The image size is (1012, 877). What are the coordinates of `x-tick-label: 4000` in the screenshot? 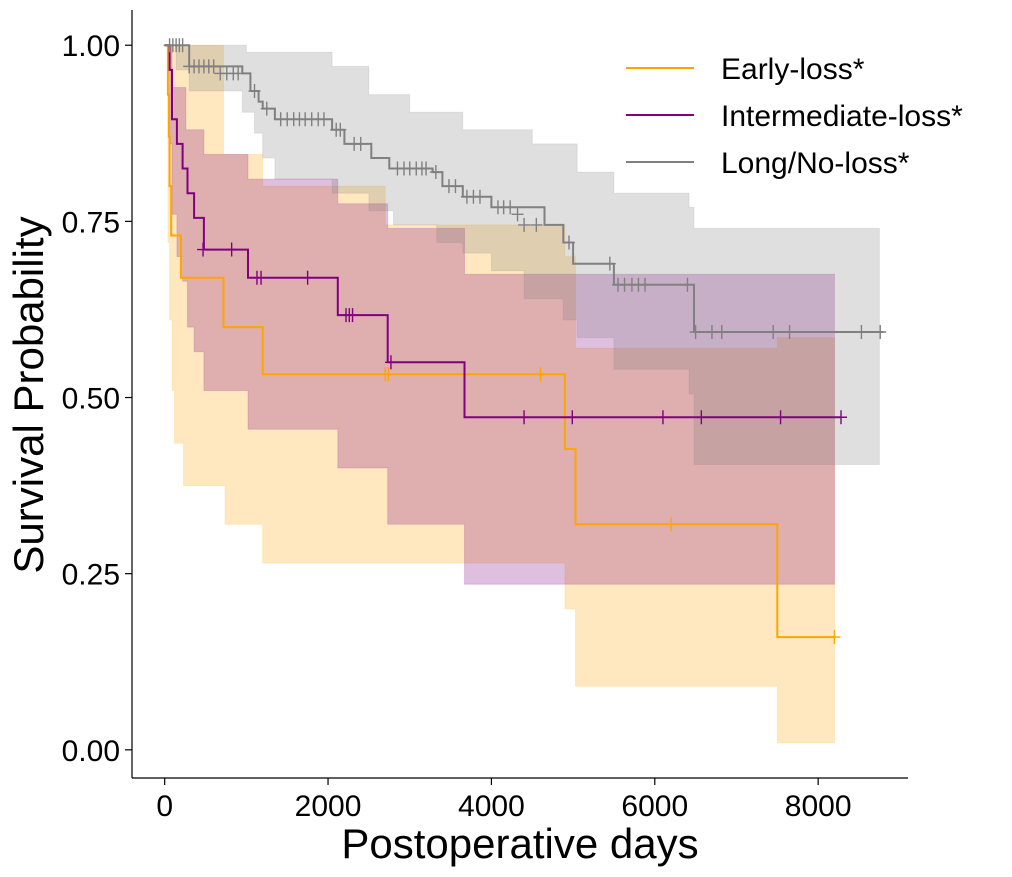 It's located at (491, 806).